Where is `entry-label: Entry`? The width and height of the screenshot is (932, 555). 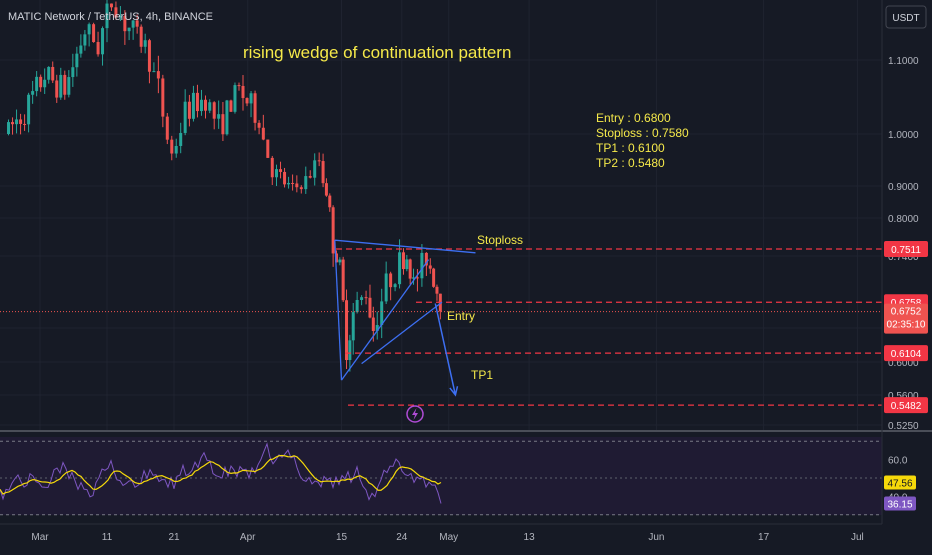
entry-label: Entry is located at coordinates (461, 316).